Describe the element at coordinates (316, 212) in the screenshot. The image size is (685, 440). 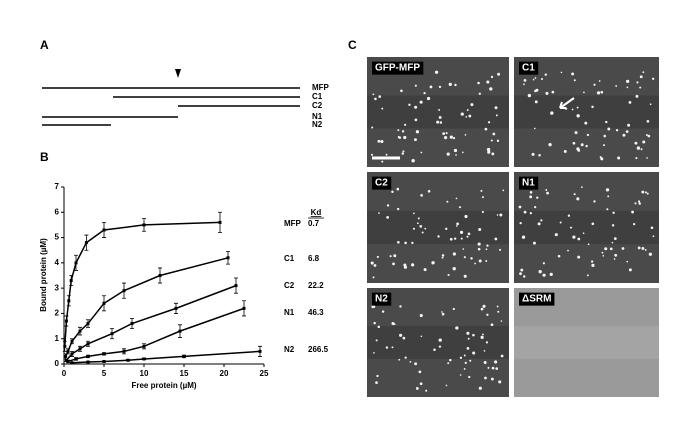
I see `kd-header: Kd` at that location.